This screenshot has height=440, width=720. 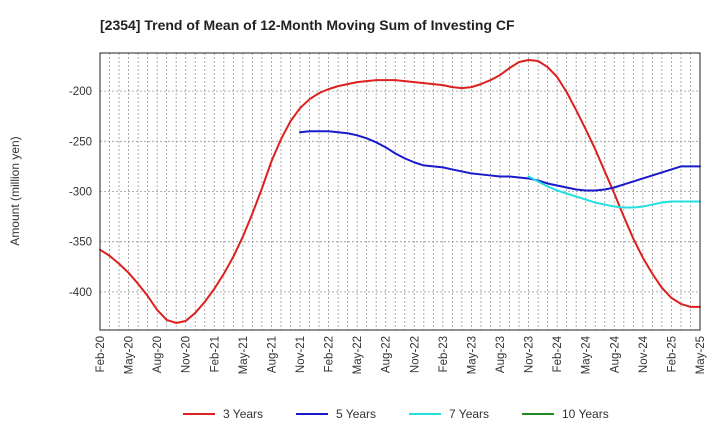 I want to click on x-tick-label: Nov-20, so click(x=187, y=354).